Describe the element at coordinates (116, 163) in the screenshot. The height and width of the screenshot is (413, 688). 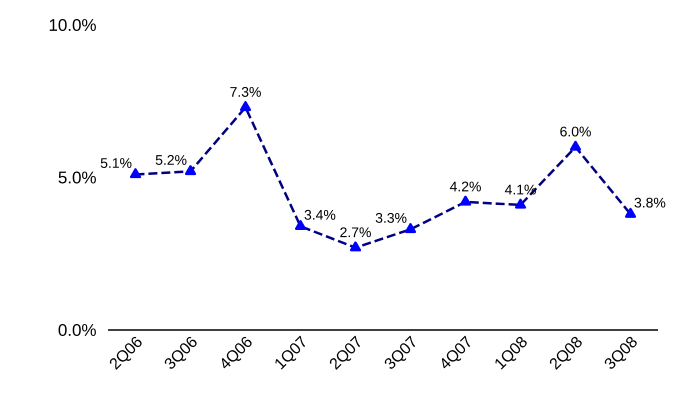
I see `data-label: 5.1%` at that location.